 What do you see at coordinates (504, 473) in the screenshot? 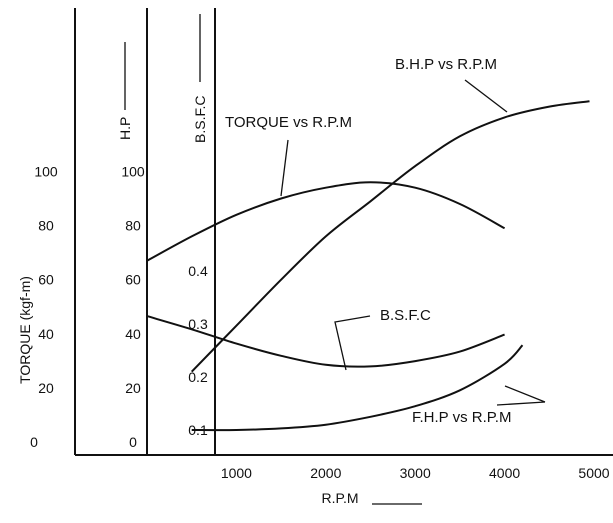
I see `rpm-tick-label: 4000` at bounding box center [504, 473].